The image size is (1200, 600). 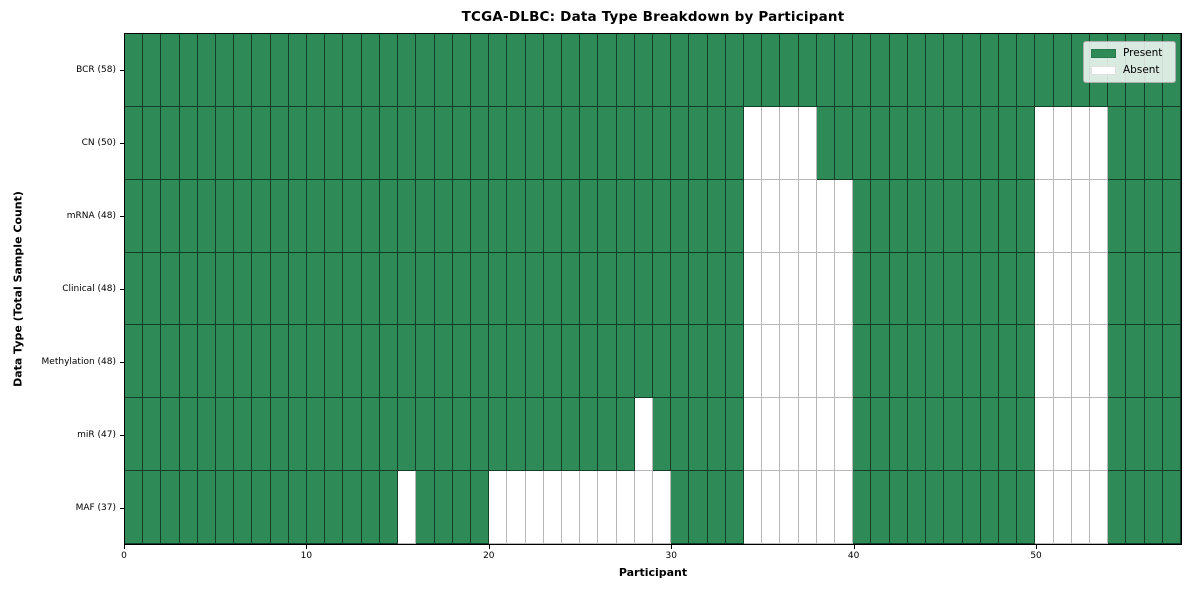 I want to click on x-tick-label: 10, so click(x=306, y=556).